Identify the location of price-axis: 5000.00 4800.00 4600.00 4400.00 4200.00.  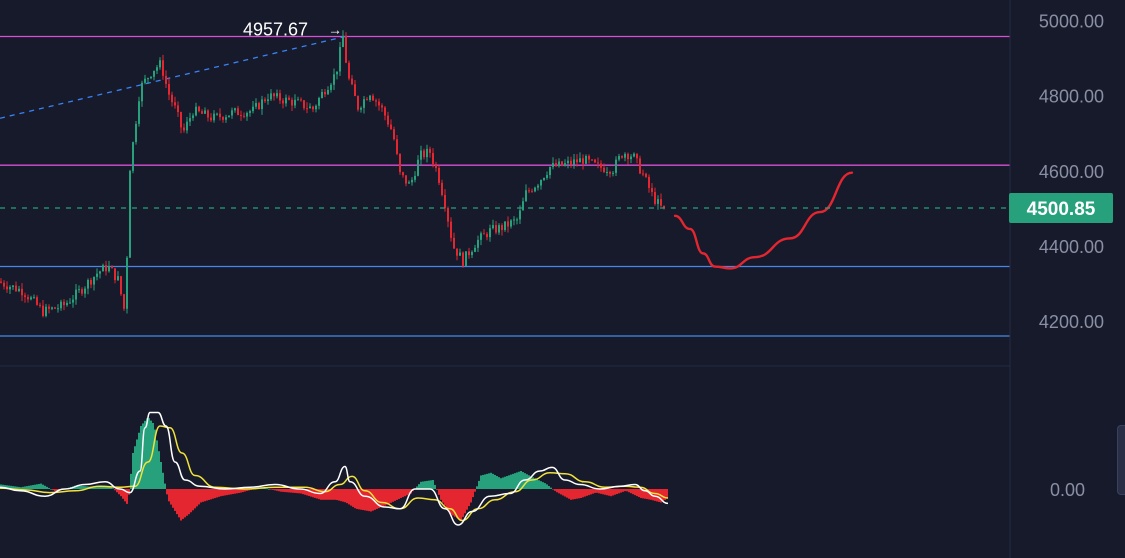
(1071, 172).